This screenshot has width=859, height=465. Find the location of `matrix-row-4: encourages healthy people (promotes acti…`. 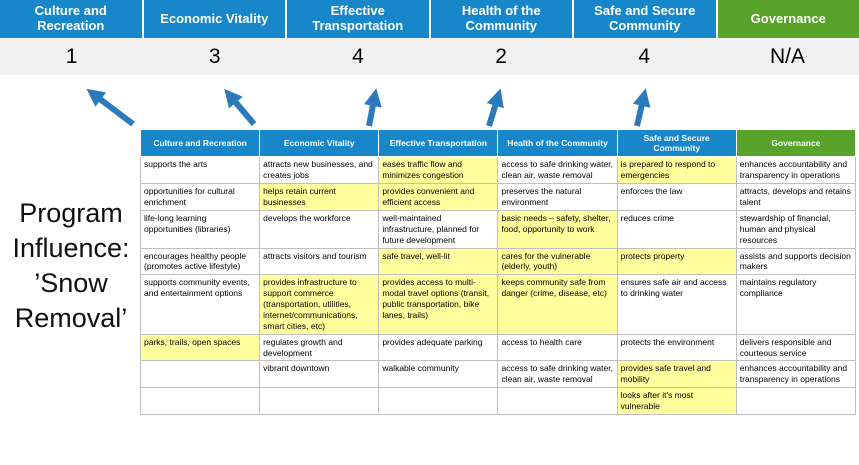

matrix-row-4: encourages healthy people (promotes acti… is located at coordinates (498, 261).